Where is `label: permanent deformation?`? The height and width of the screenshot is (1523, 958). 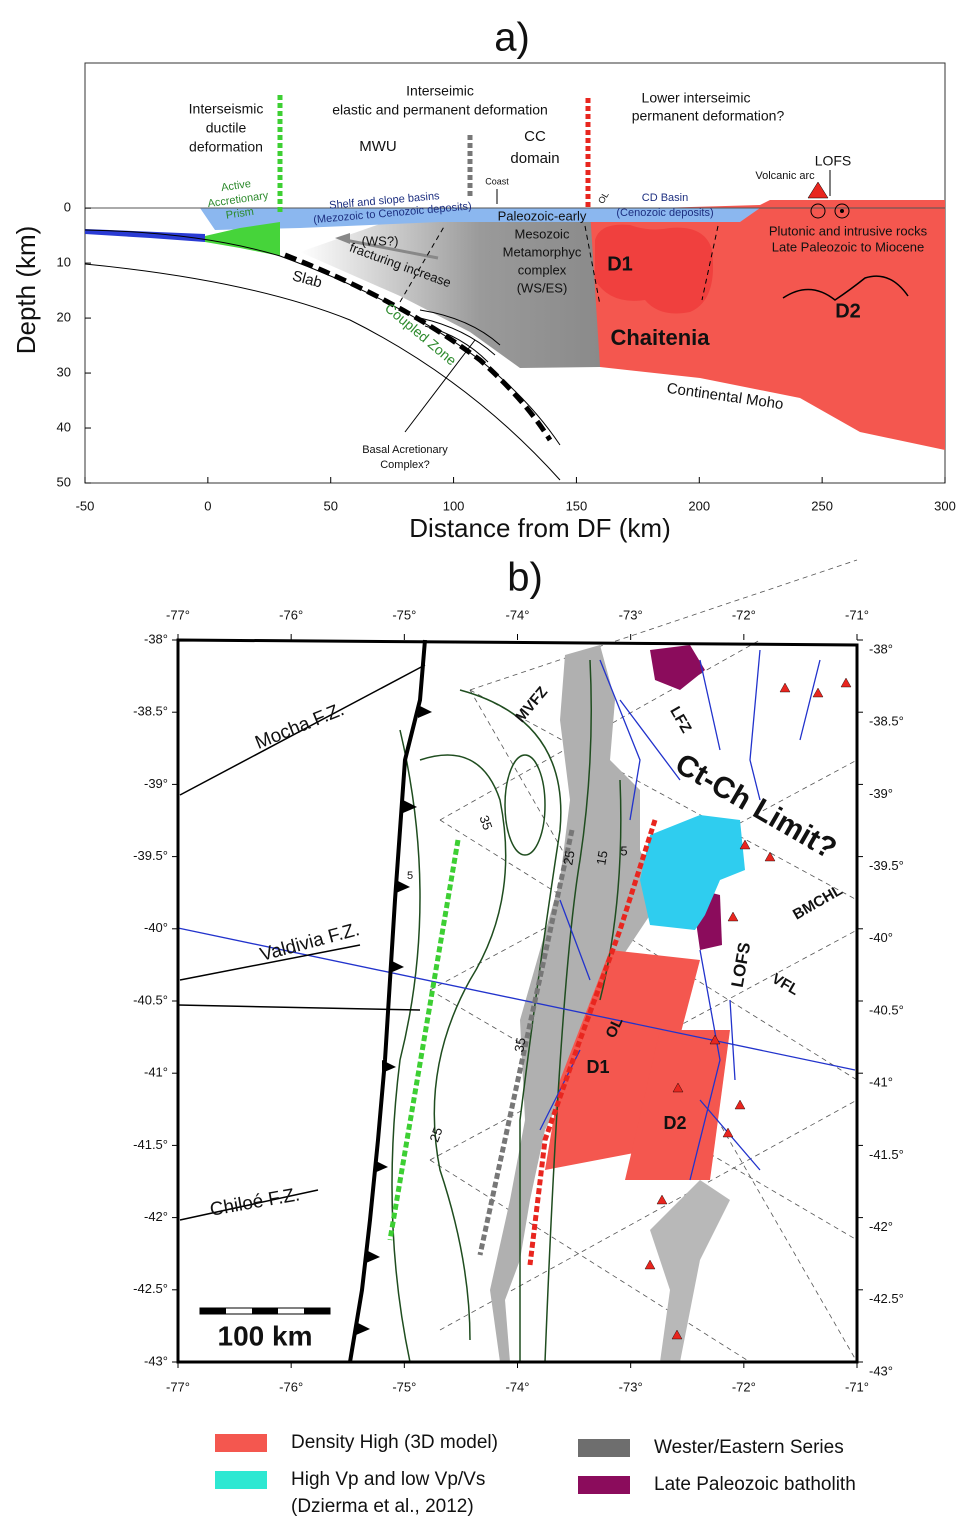
label: permanent deformation? is located at coordinates (708, 116).